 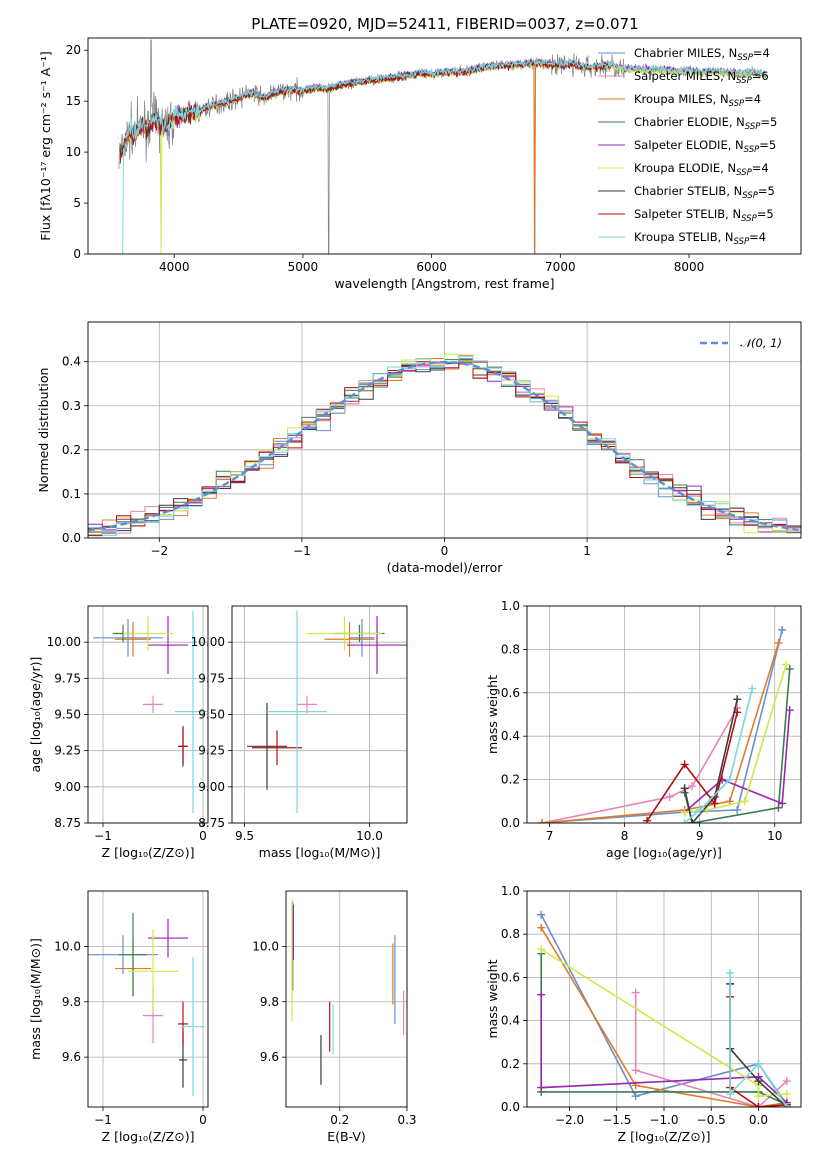 What do you see at coordinates (339, 1120) in the screenshot?
I see `tick-label-x: 0.2` at bounding box center [339, 1120].